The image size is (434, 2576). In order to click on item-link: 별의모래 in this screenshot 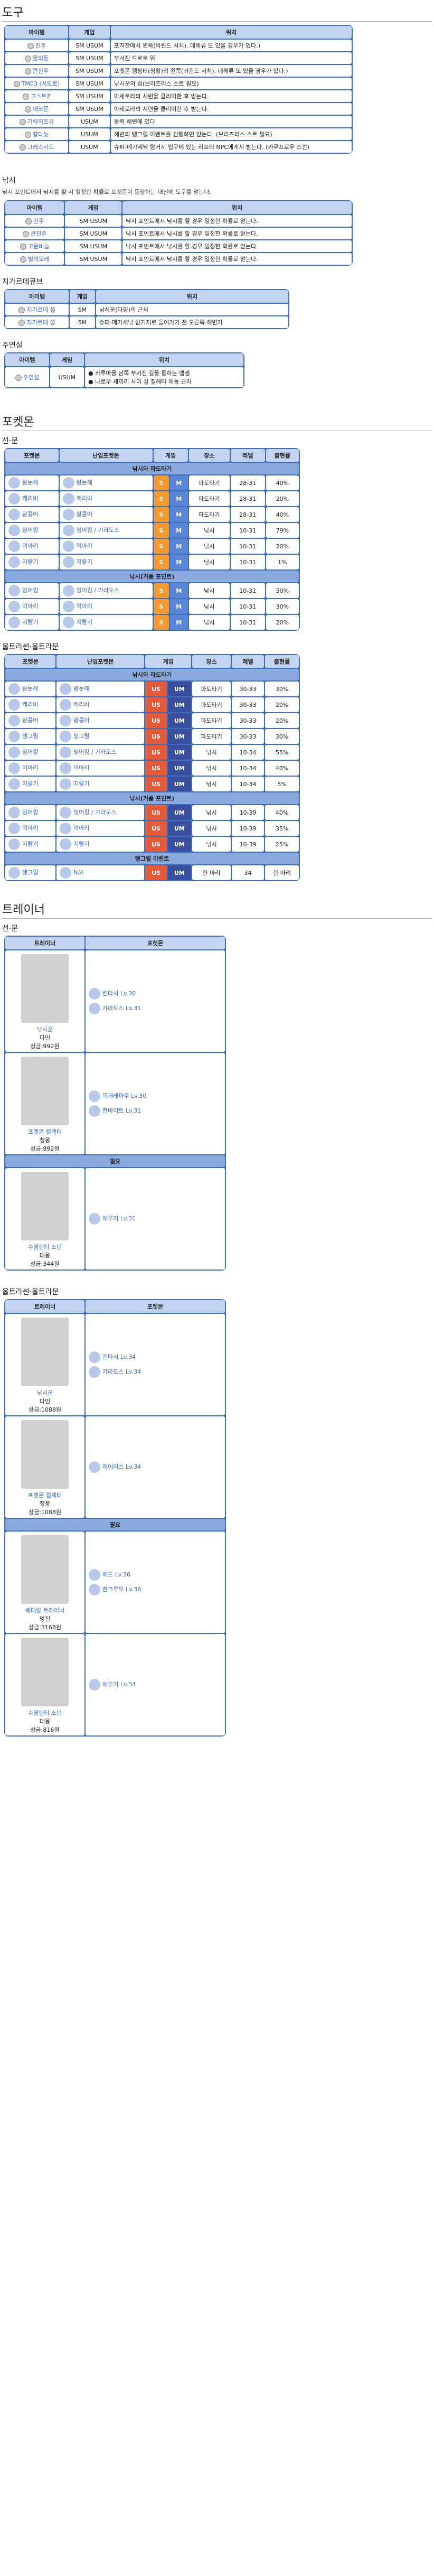, I will do `click(39, 259)`.